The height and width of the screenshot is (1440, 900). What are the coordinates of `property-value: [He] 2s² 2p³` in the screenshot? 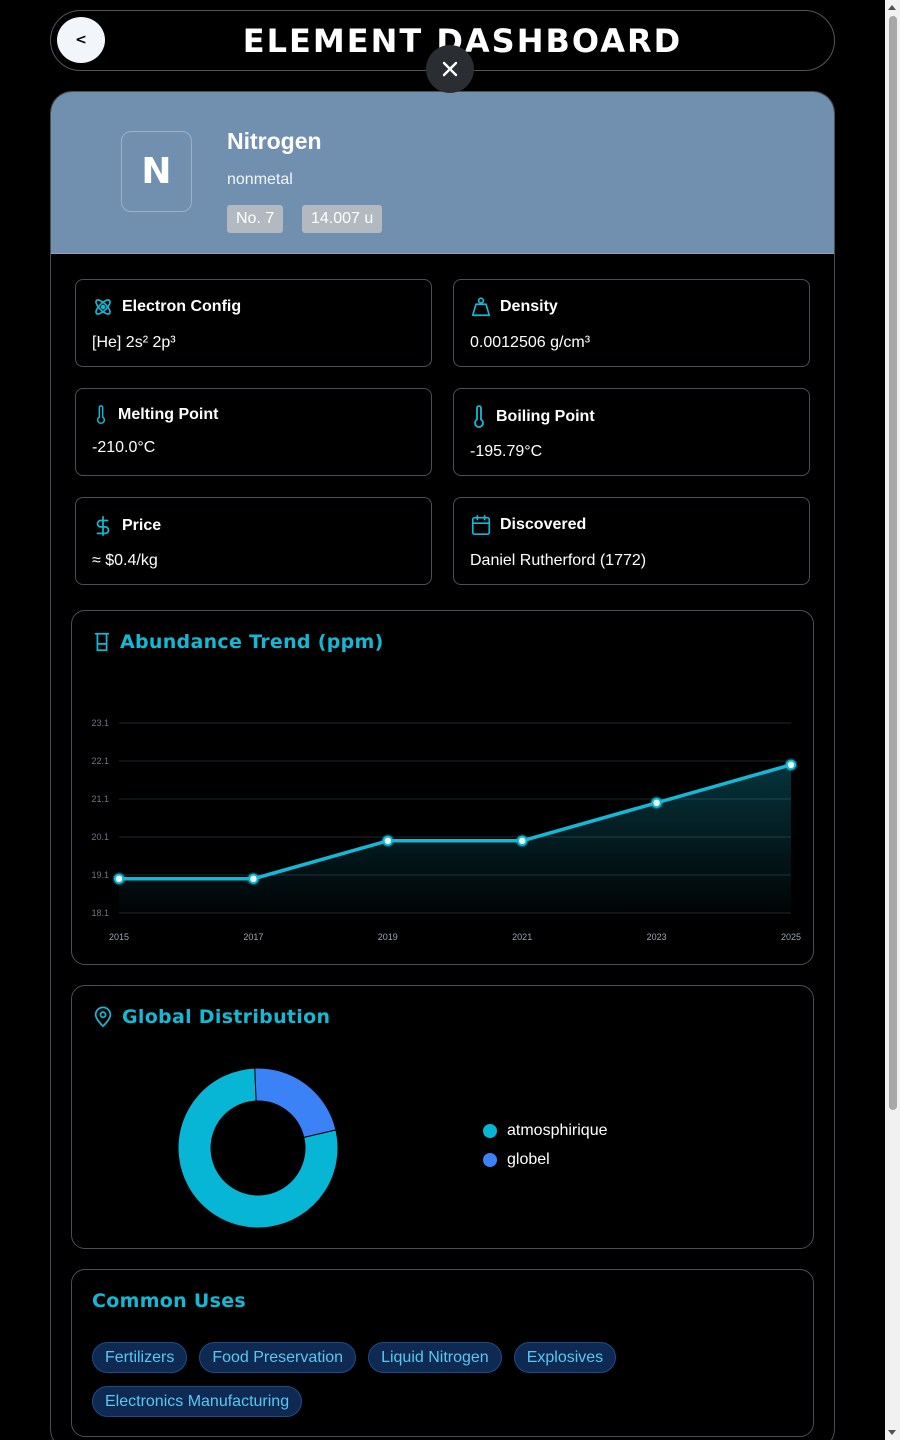 It's located at (134, 342).